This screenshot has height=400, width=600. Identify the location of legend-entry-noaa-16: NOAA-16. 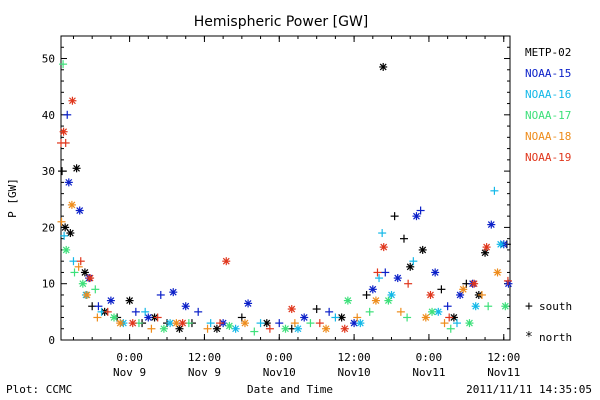
(548, 94).